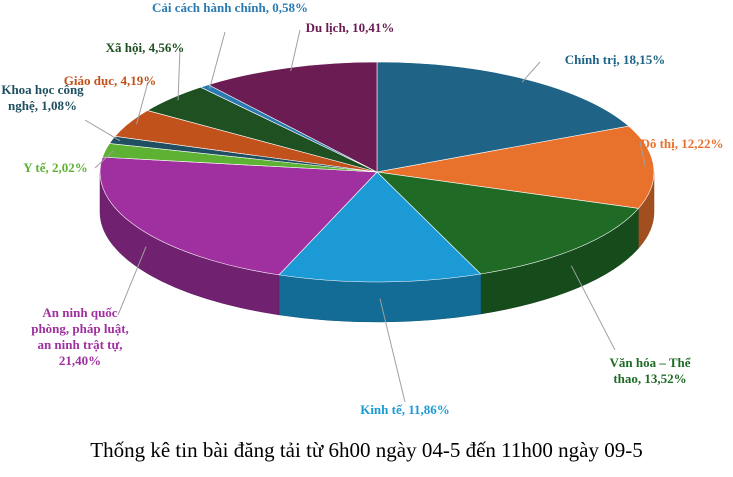  What do you see at coordinates (110, 80) in the screenshot?
I see `data-label: Giáo dục, 4,19%` at bounding box center [110, 80].